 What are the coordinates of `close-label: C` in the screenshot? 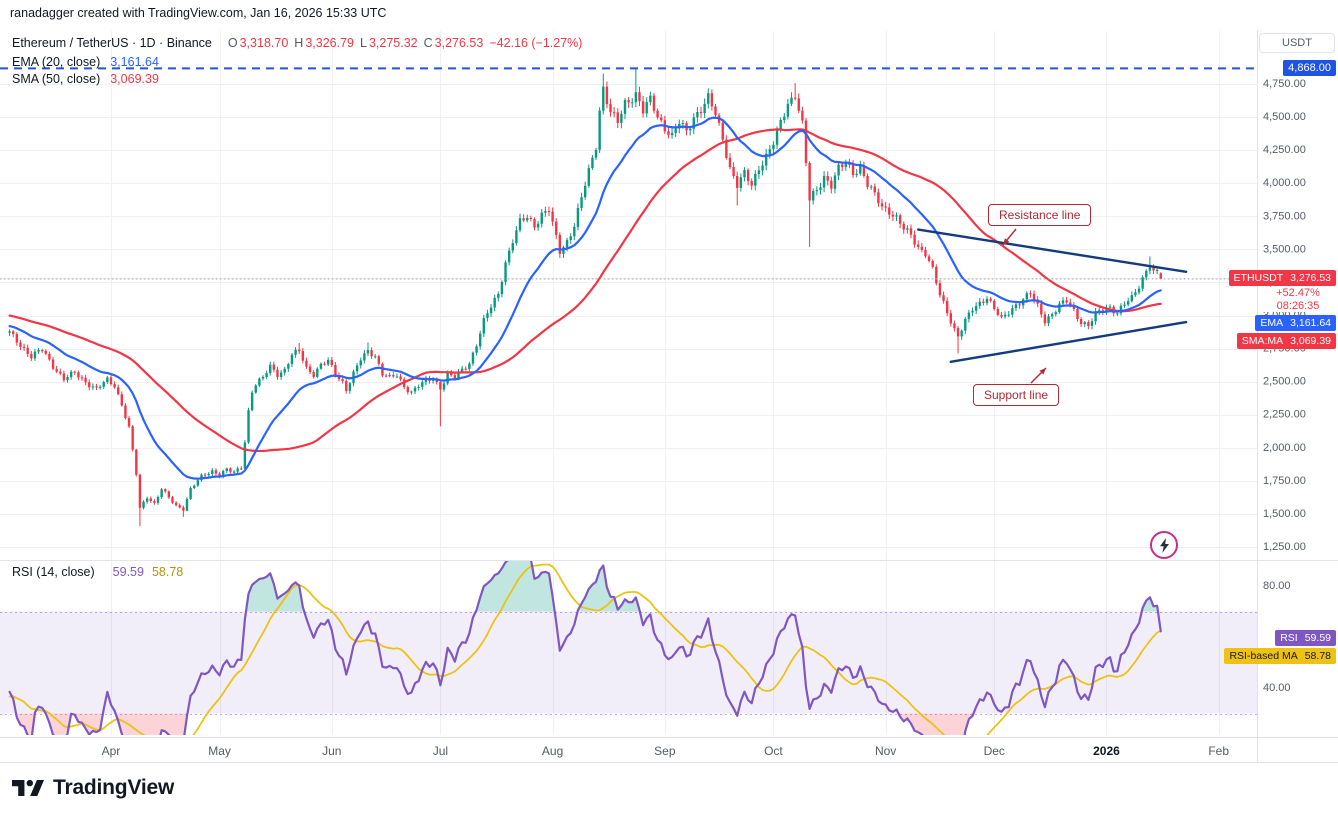 It's located at (428, 43).